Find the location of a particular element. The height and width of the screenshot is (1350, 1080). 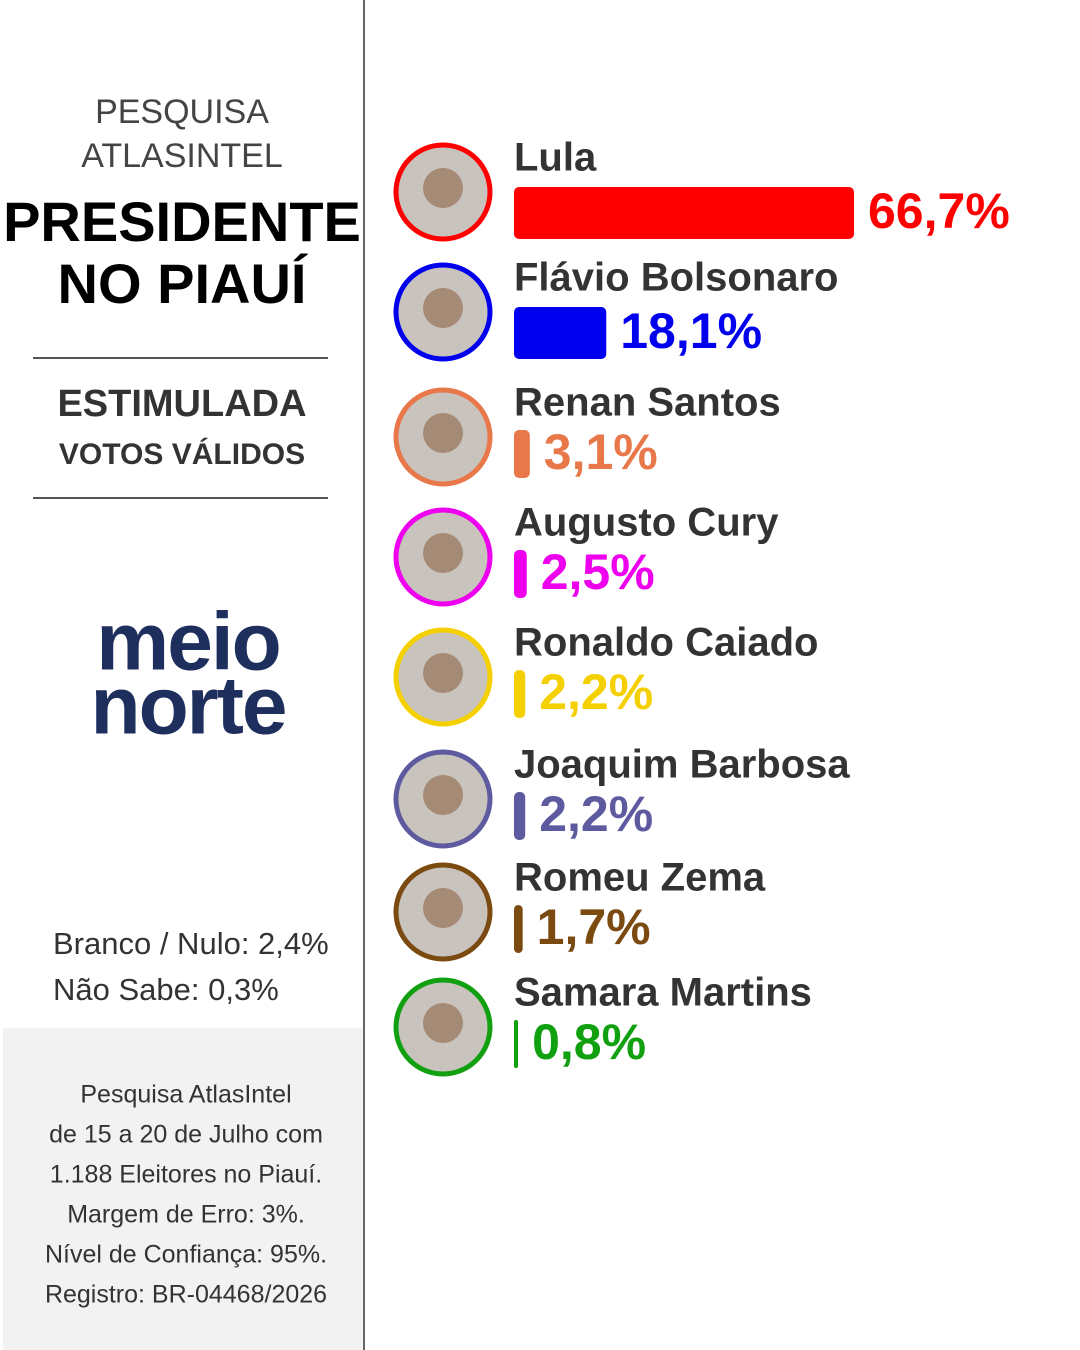

value-label: 18,1% is located at coordinates (691, 331).